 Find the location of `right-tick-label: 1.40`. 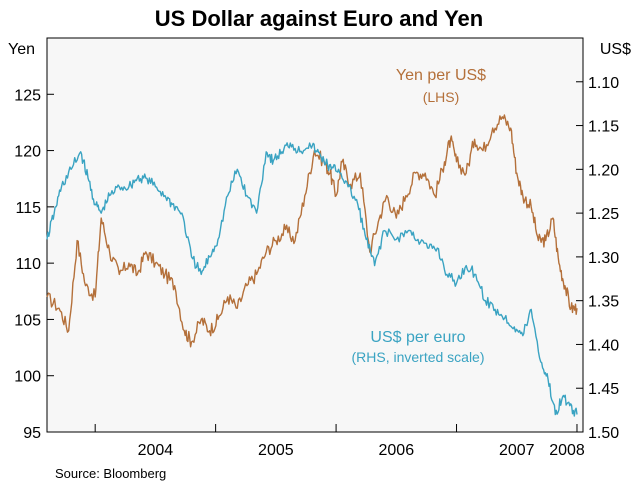

right-tick-label: 1.40 is located at coordinates (603, 345).